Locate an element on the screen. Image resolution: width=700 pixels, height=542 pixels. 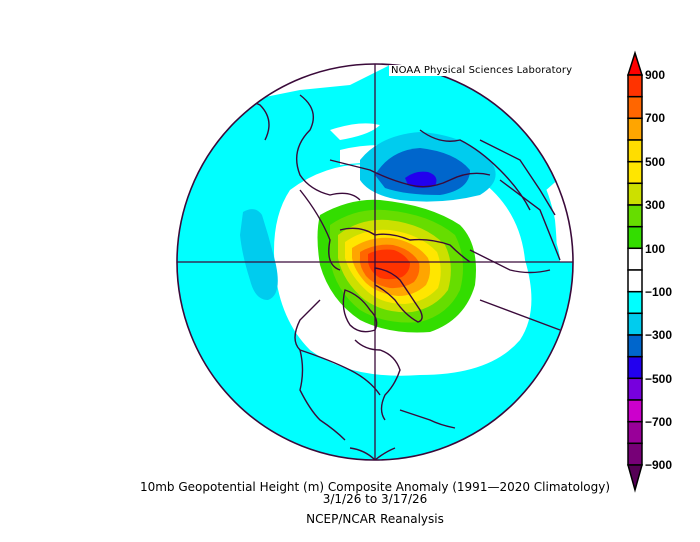
colorbar-tick-label: 100 is located at coordinates (655, 249).